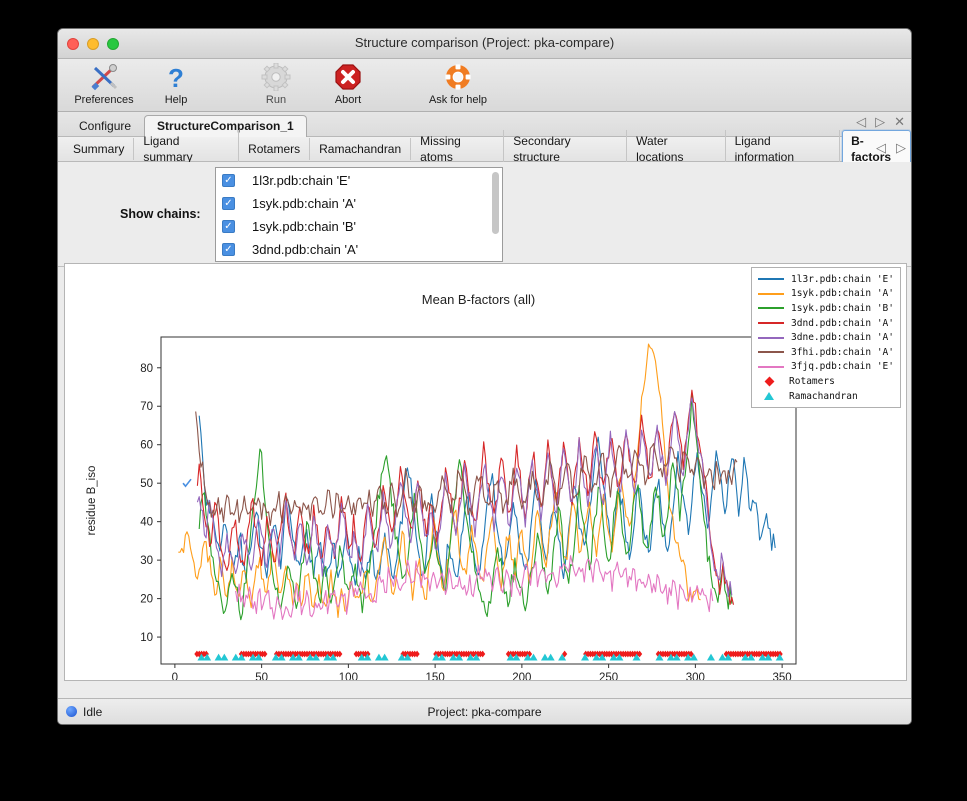 This screenshot has height=801, width=967. I want to click on x-tick-label: 100, so click(348, 676).